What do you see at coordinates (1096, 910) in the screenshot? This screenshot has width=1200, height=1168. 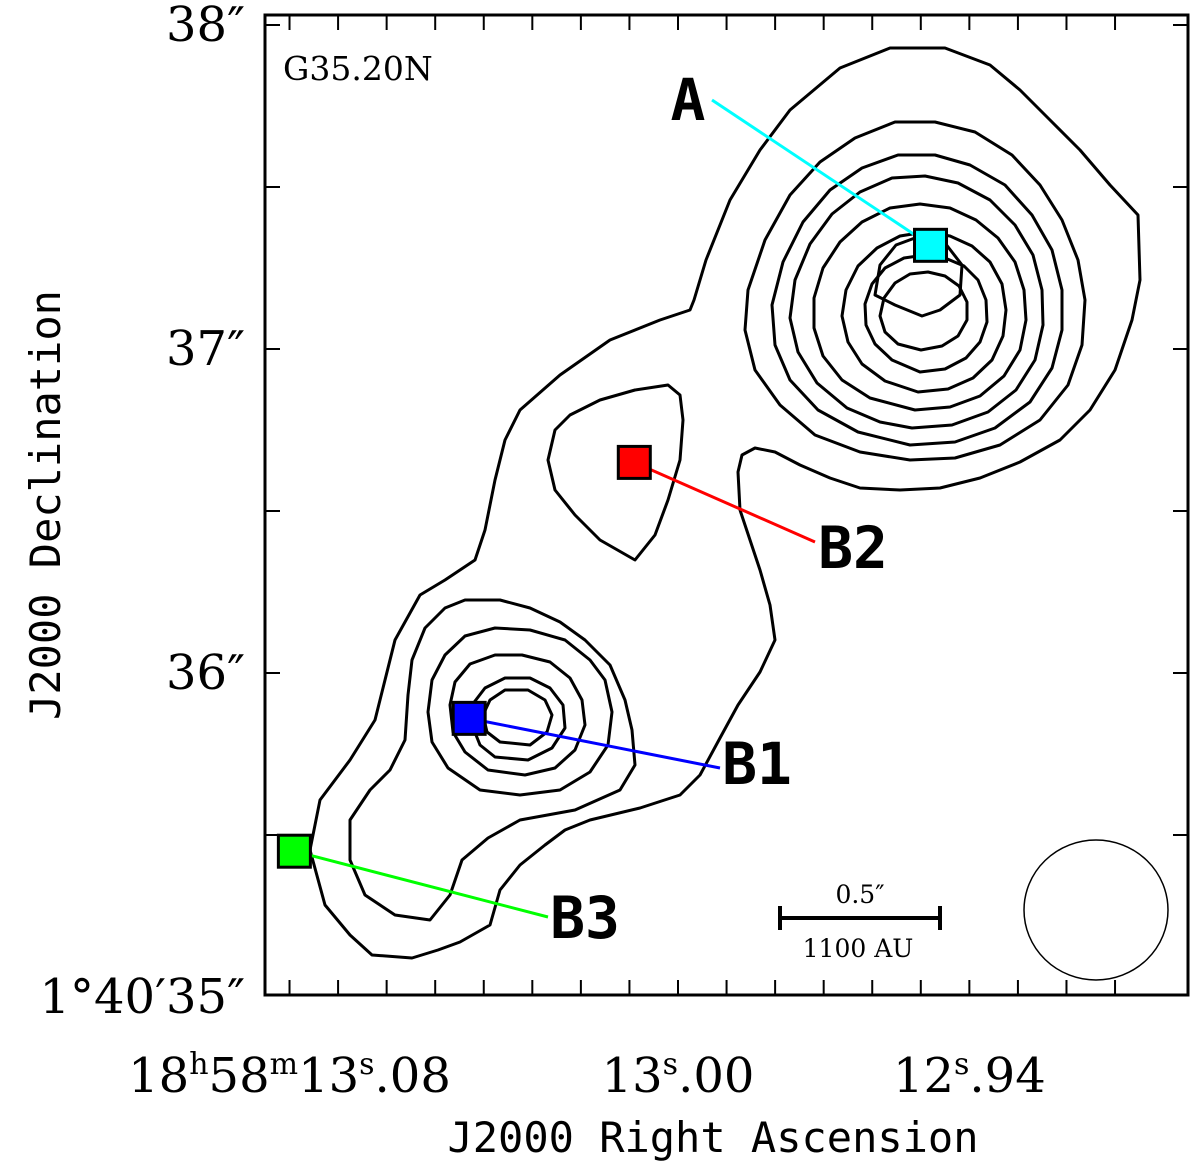 I see `beam-ellipse` at bounding box center [1096, 910].